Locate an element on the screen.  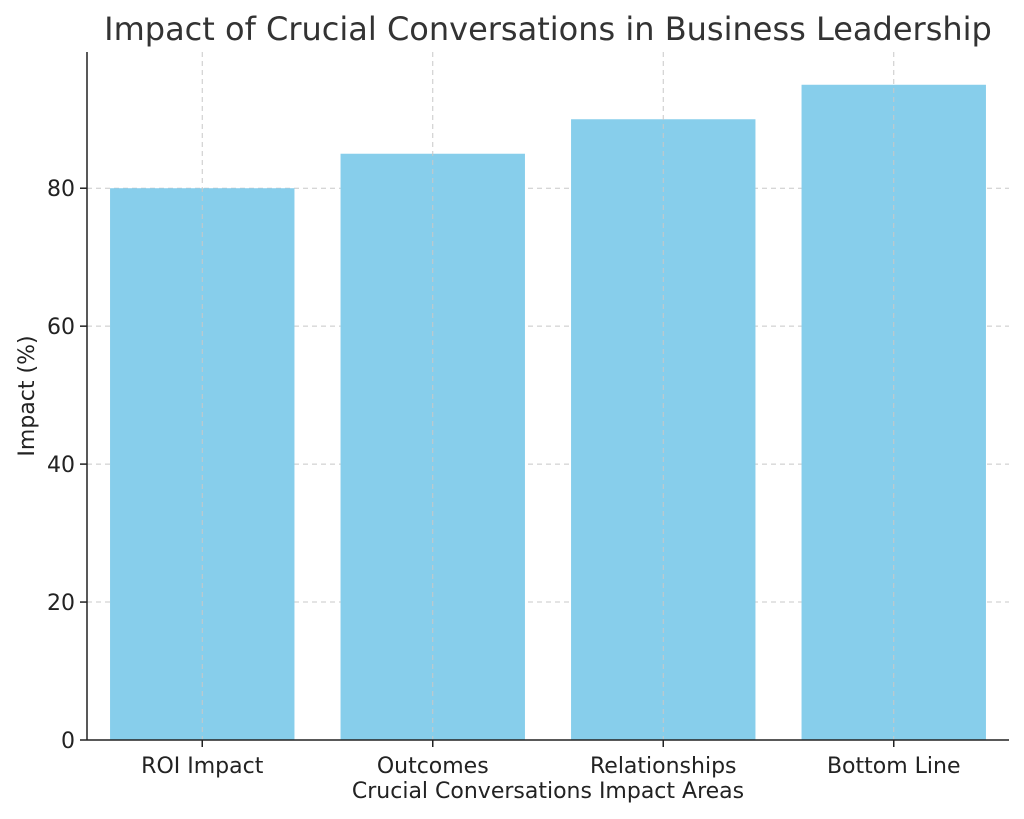
y-ticks: 0 20 40 60 80 is located at coordinates (67, 465).